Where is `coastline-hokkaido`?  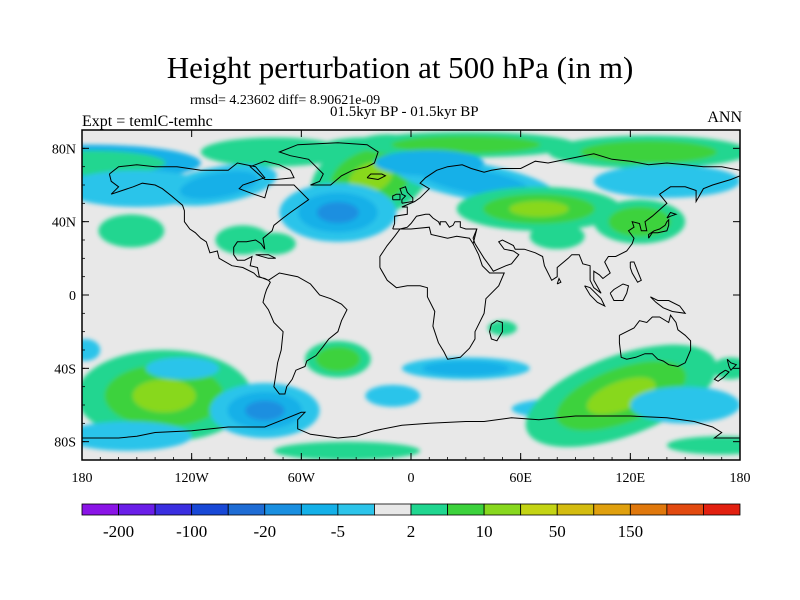
coastline-hokkaido is located at coordinates (672, 215).